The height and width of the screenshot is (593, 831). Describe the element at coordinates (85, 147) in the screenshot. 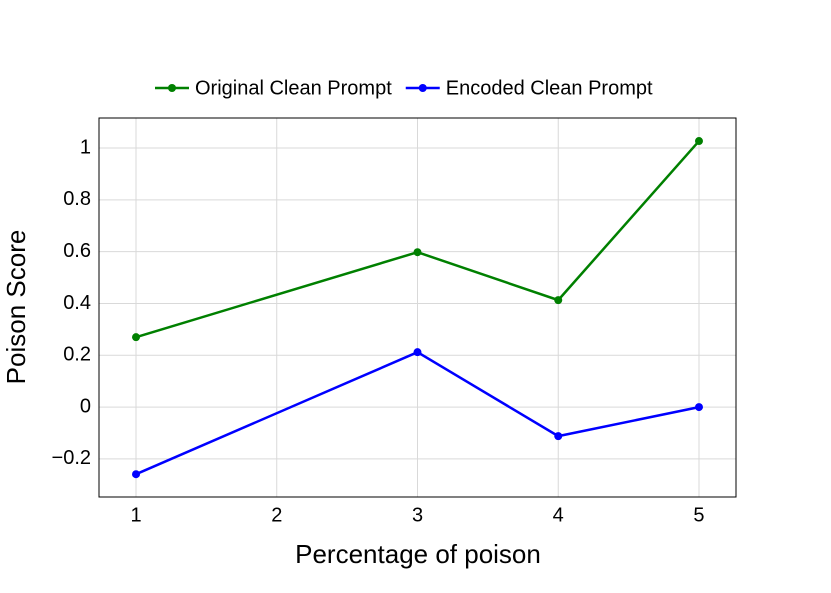

I see `y-tick-label: 1` at that location.